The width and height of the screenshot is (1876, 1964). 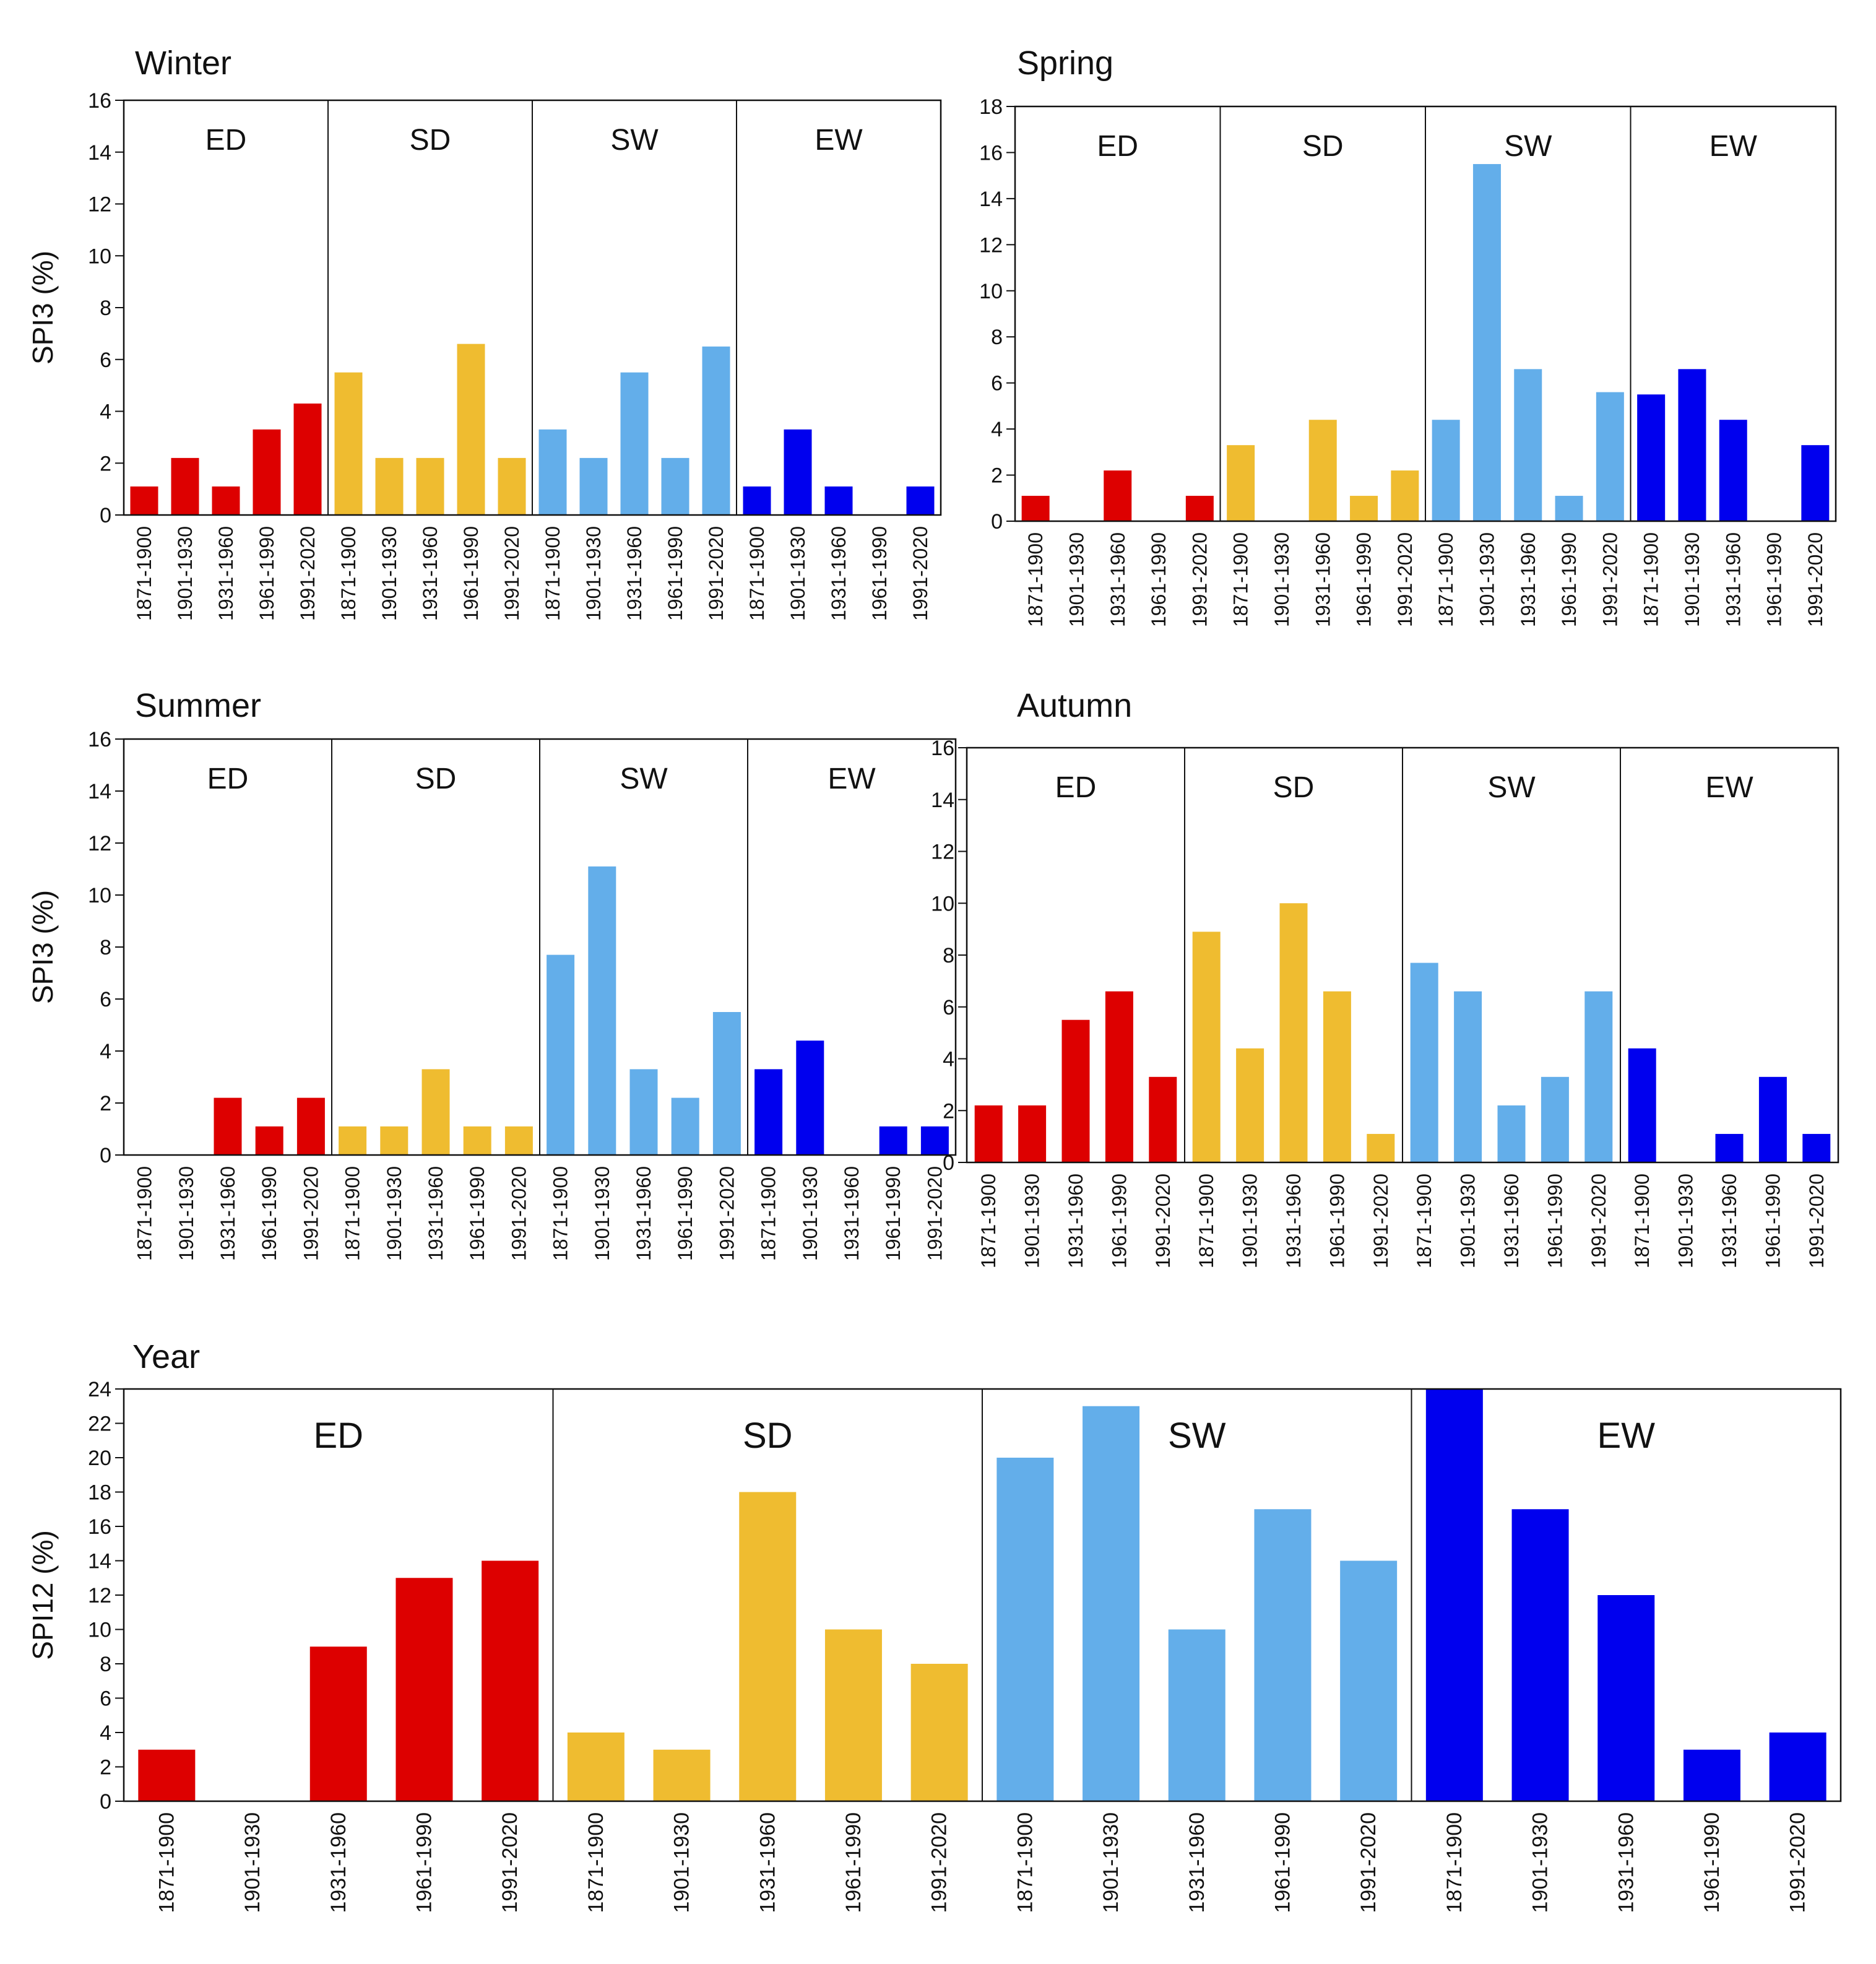 What do you see at coordinates (1773, 1119) in the screenshot?
I see `bar-ew-1961-1990` at bounding box center [1773, 1119].